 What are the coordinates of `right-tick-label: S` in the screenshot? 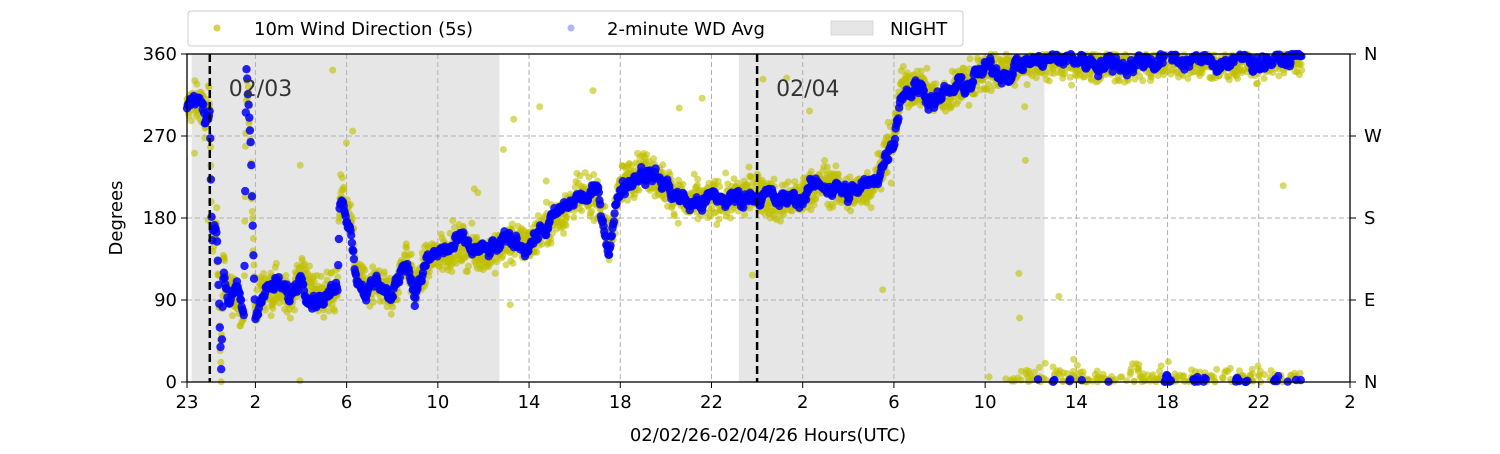 It's located at (1369, 218).